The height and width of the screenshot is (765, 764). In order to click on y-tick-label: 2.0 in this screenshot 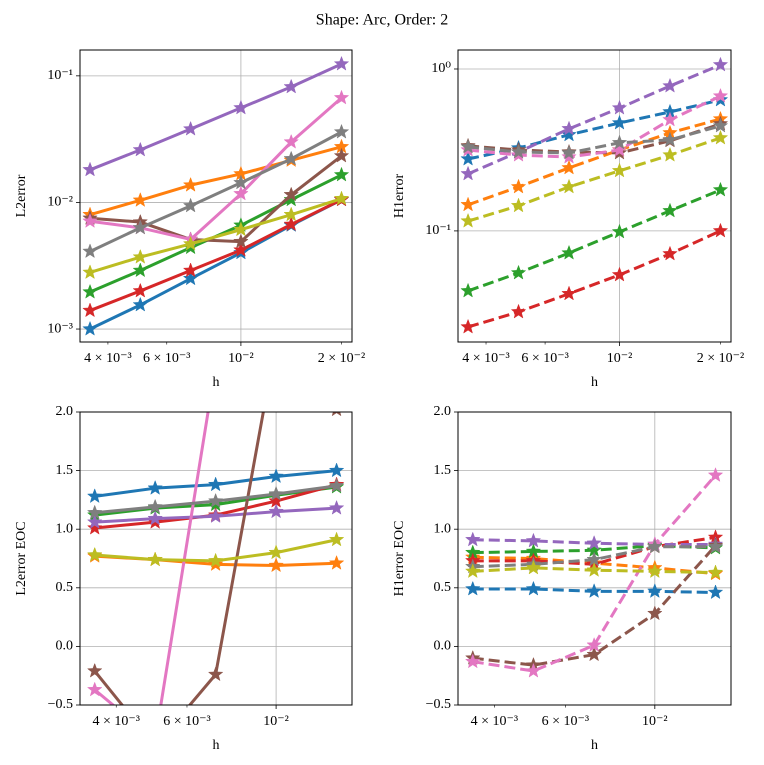, I will do `click(443, 411)`.